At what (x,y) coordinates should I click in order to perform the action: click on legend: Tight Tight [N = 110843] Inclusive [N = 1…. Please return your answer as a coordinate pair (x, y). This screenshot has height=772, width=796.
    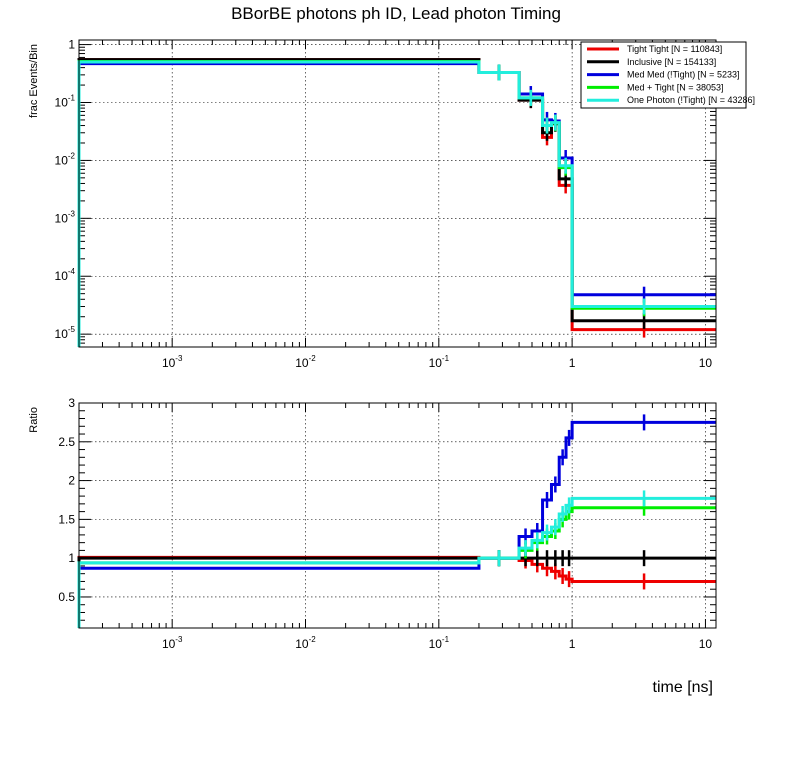
    Looking at the image, I should click on (667, 75).